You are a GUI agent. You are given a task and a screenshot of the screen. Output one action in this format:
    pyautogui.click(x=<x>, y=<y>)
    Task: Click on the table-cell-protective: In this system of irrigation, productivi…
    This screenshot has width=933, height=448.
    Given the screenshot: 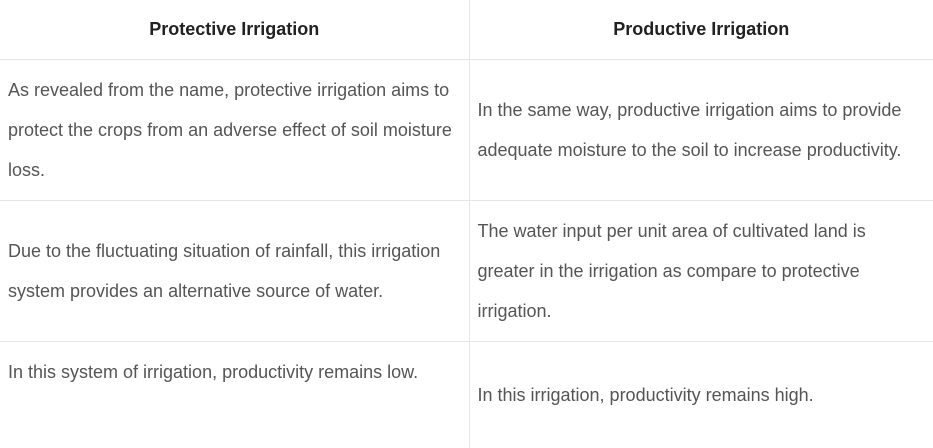 What is the action you would take?
    pyautogui.click(x=234, y=395)
    